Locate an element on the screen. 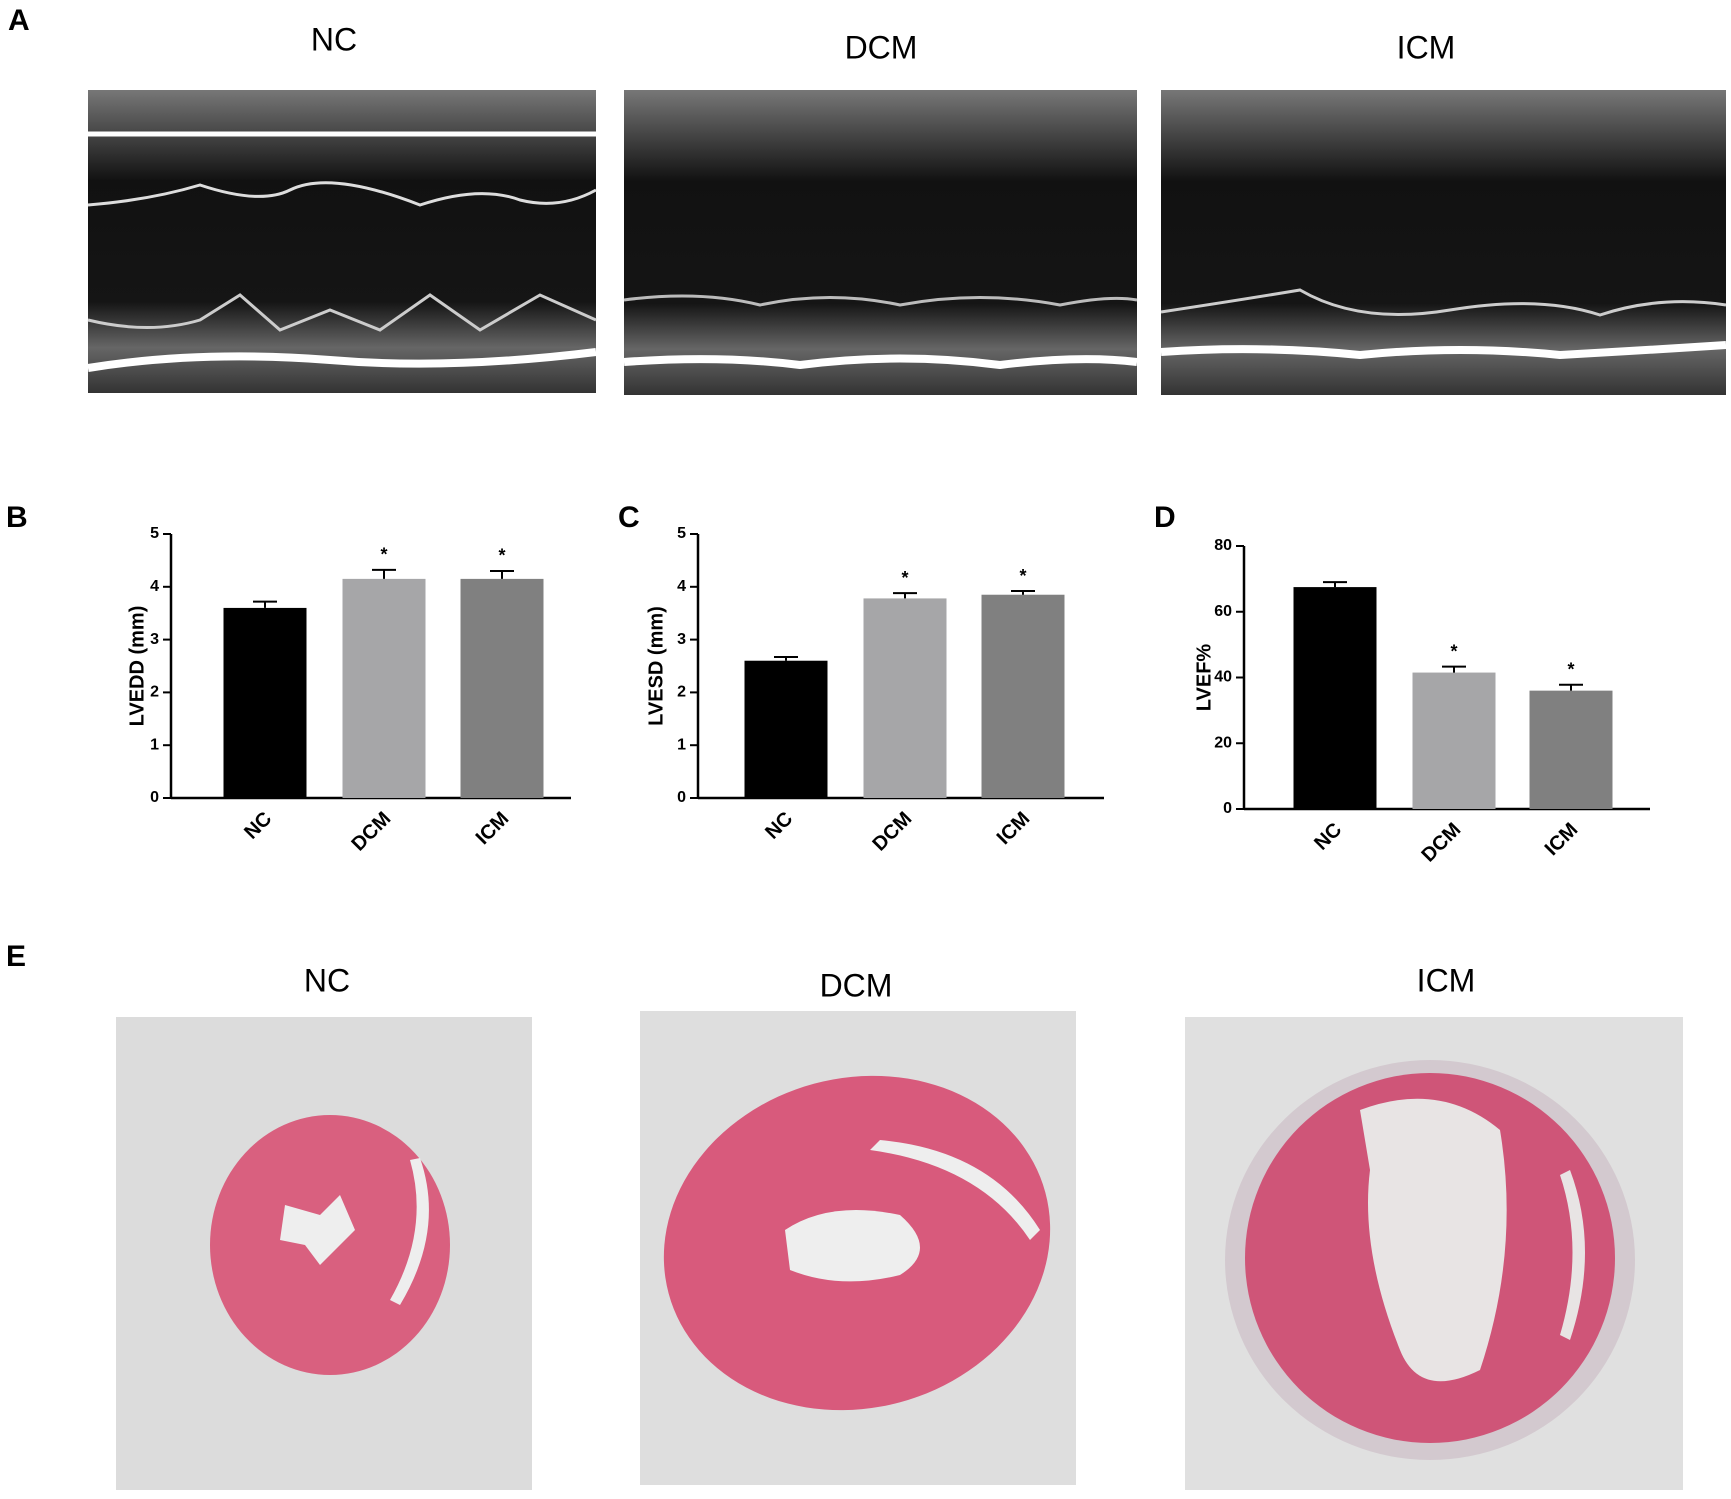 Image resolution: width=1731 pixels, height=1499 pixels. y-axis-label: LVEDD (mm) is located at coordinates (137, 666).